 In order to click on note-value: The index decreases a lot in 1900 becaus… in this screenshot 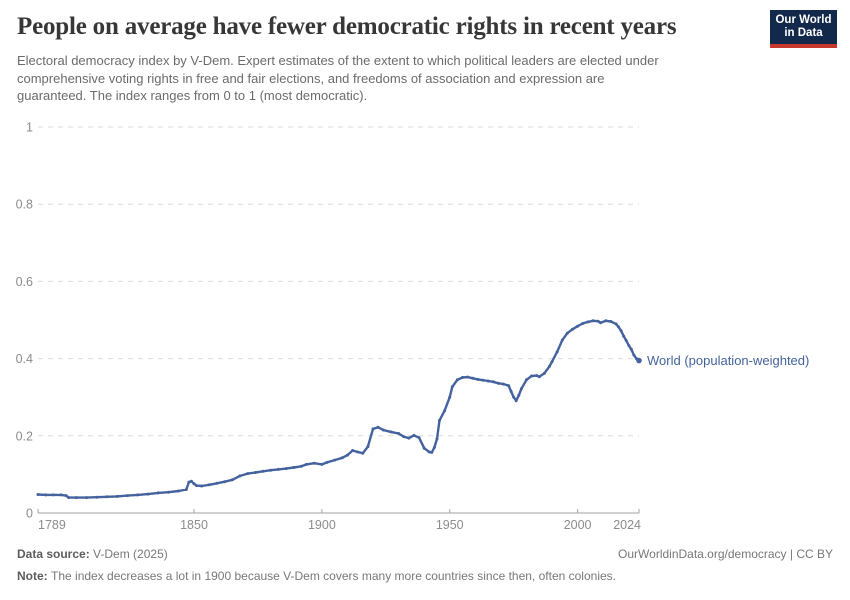, I will do `click(333, 576)`.